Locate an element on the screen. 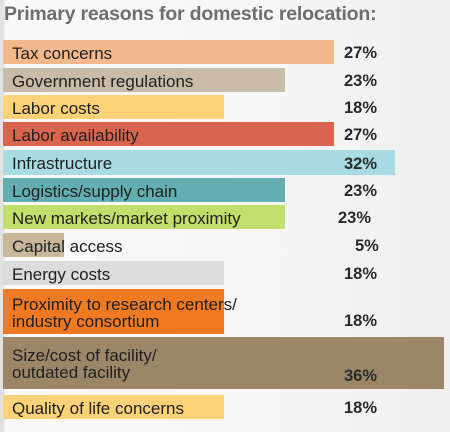 This screenshot has height=432, width=450. bar-label: Government regulations is located at coordinates (103, 81).